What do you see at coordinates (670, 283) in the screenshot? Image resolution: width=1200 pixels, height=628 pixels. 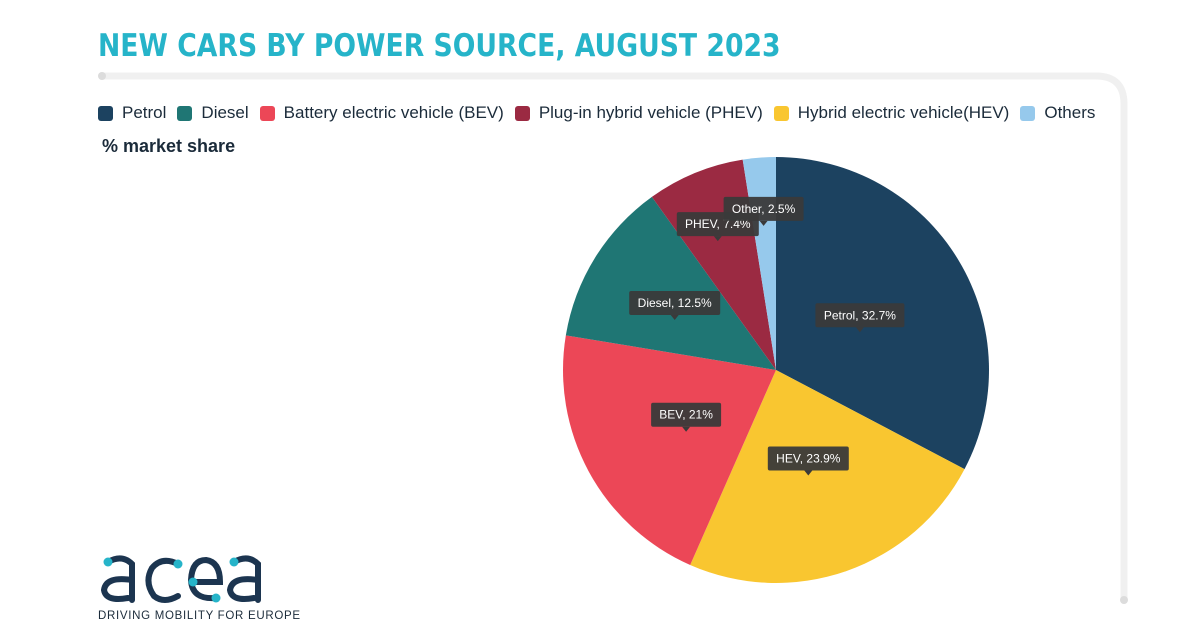 I see `pie-slice-diesel` at bounding box center [670, 283].